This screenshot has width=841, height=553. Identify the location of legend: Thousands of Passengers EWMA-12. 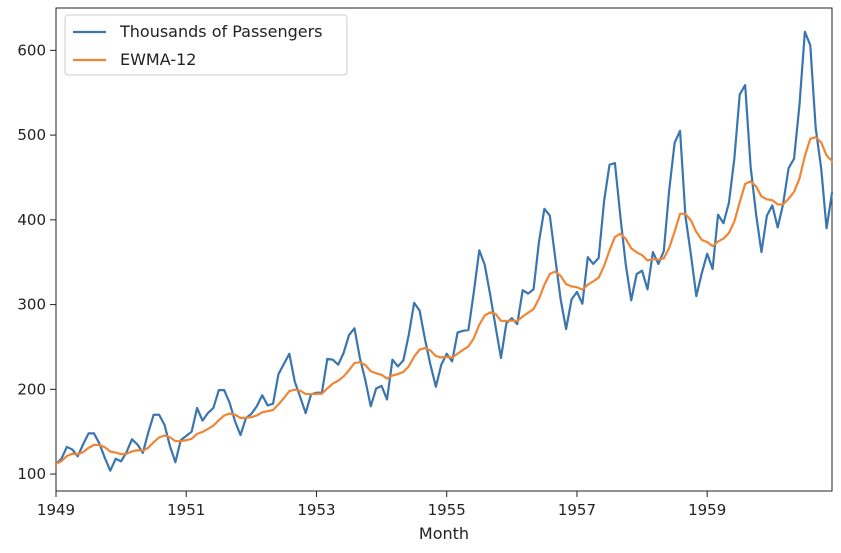
(206, 45).